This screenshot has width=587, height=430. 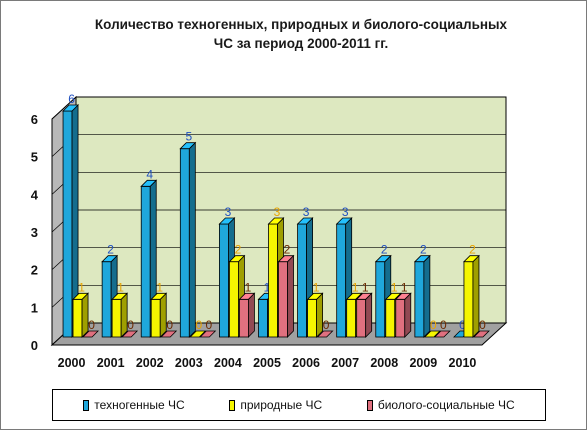 I want to click on data-label: 5, so click(x=188, y=137).